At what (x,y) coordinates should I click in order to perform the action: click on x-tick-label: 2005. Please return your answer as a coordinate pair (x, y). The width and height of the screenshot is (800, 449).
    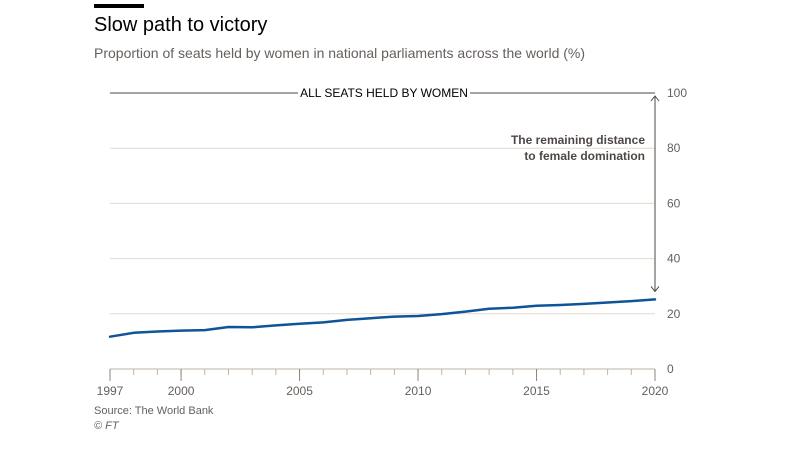
    Looking at the image, I should click on (299, 391).